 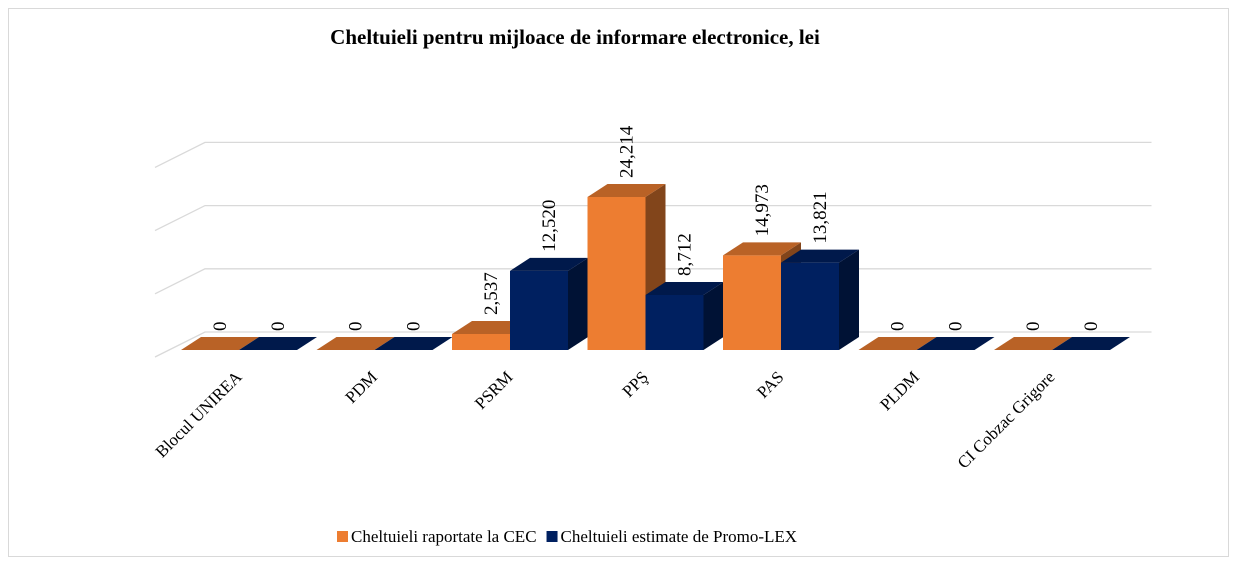 I want to click on value-label: 24,214, so click(x=627, y=151).